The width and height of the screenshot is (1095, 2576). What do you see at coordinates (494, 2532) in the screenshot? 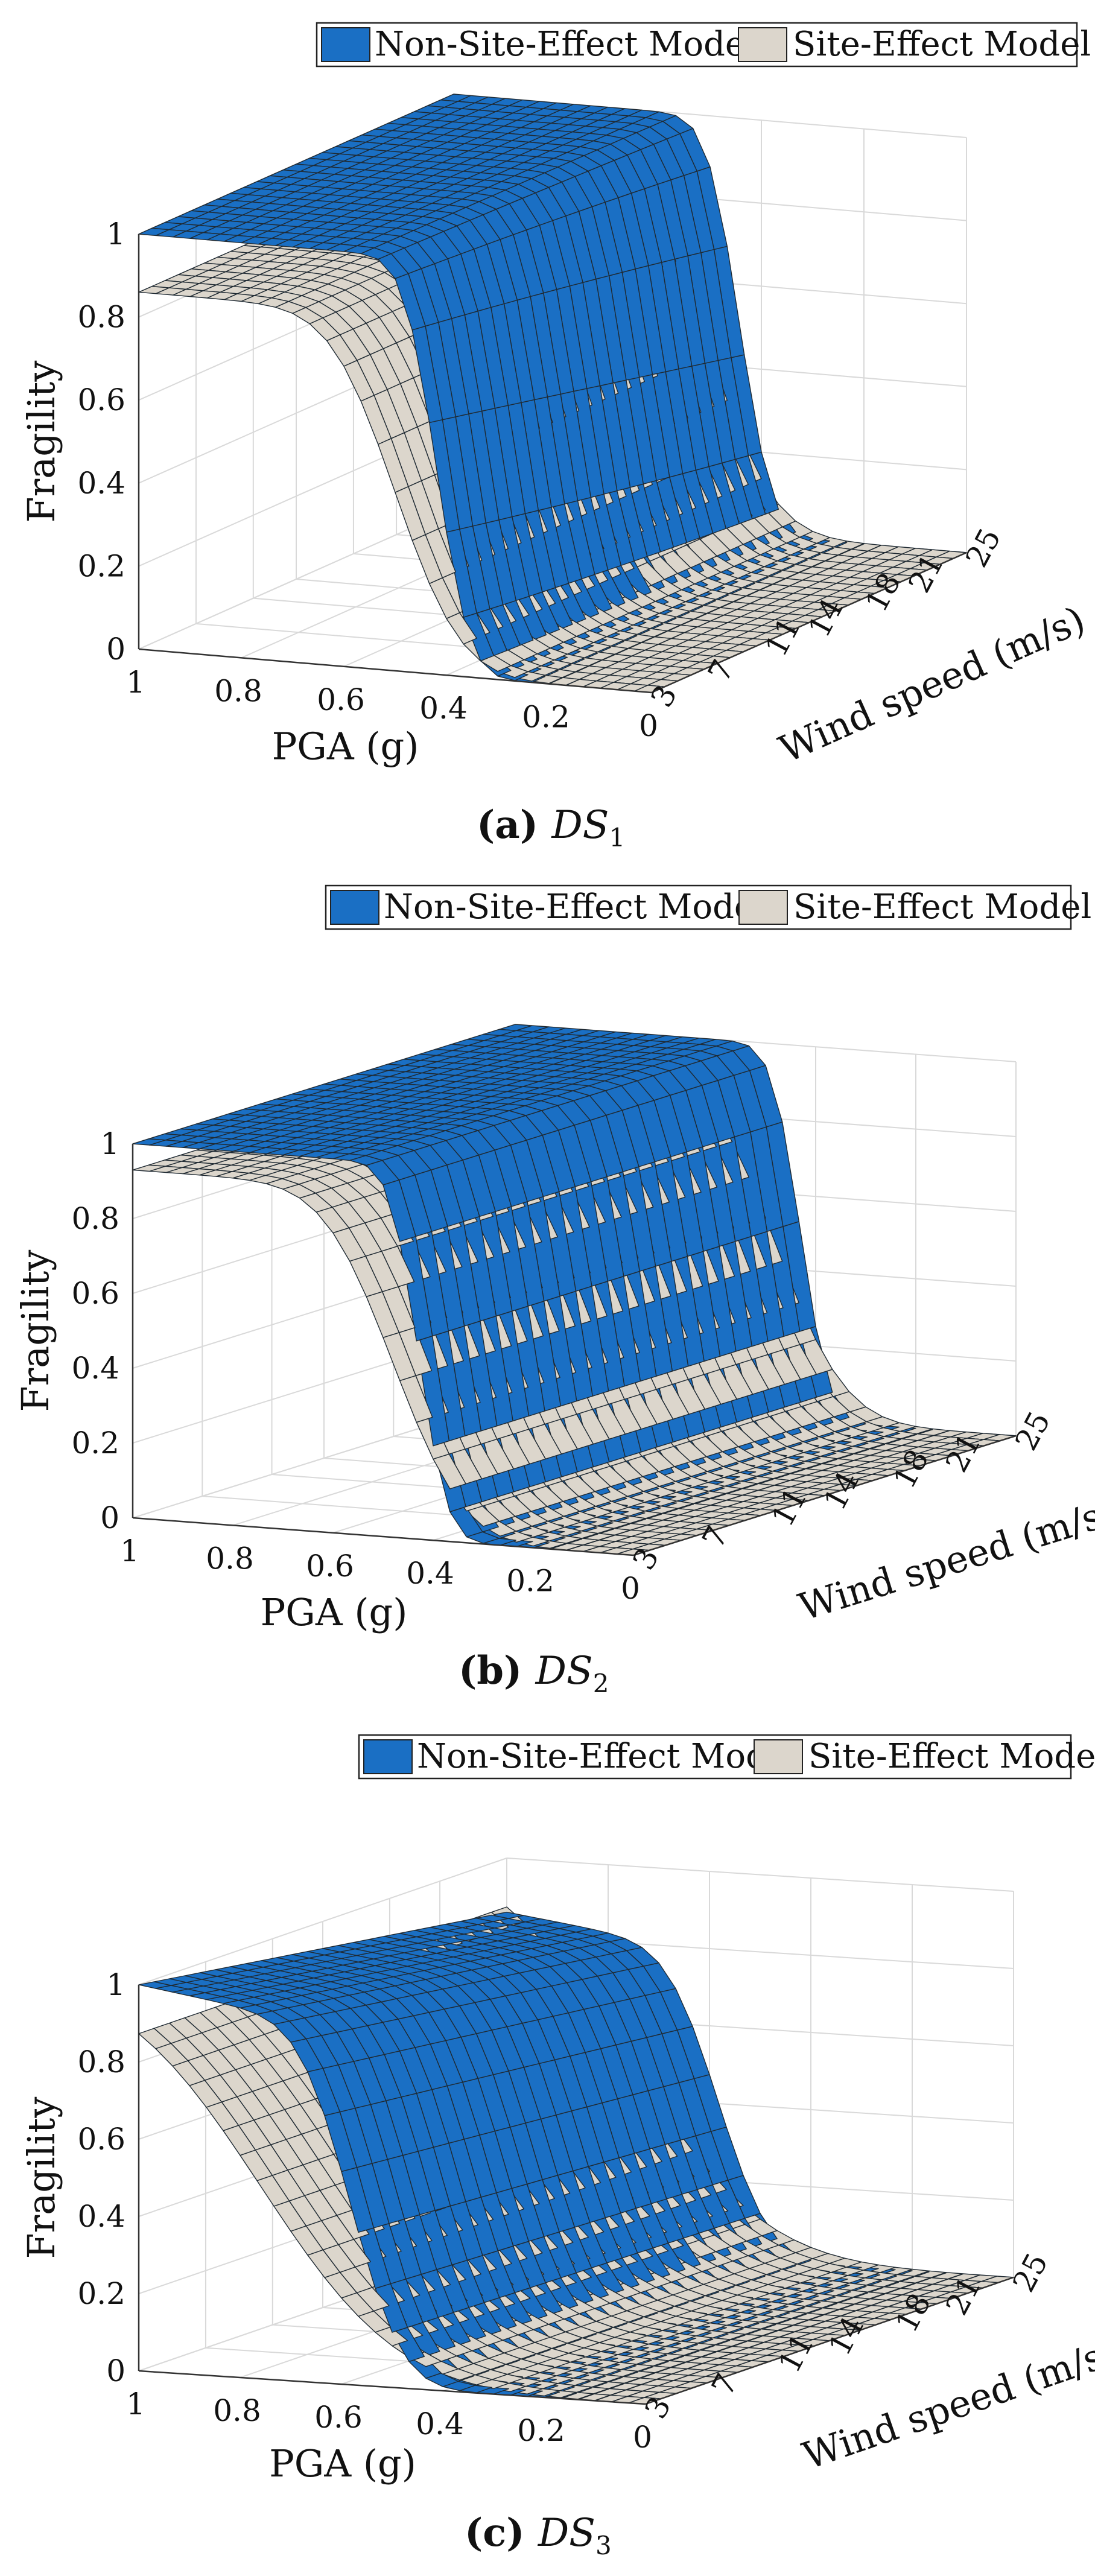
I see `panel-label: c` at bounding box center [494, 2532].